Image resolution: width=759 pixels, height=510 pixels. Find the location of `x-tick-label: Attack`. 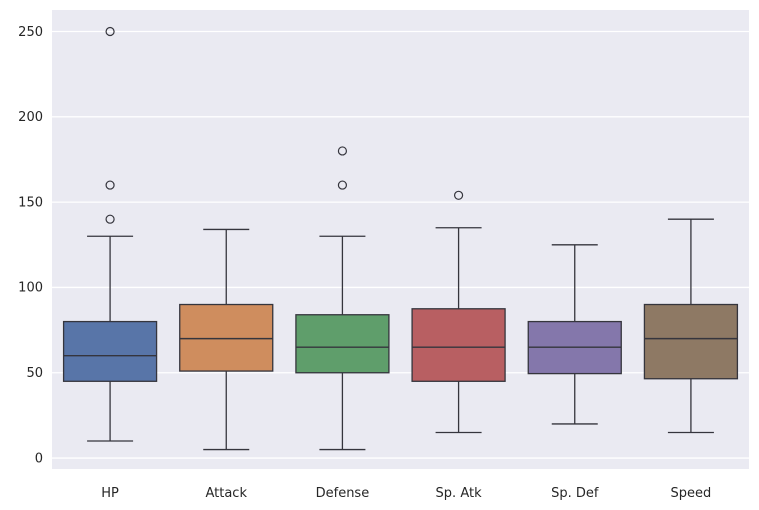

x-tick-label: Attack is located at coordinates (226, 493).